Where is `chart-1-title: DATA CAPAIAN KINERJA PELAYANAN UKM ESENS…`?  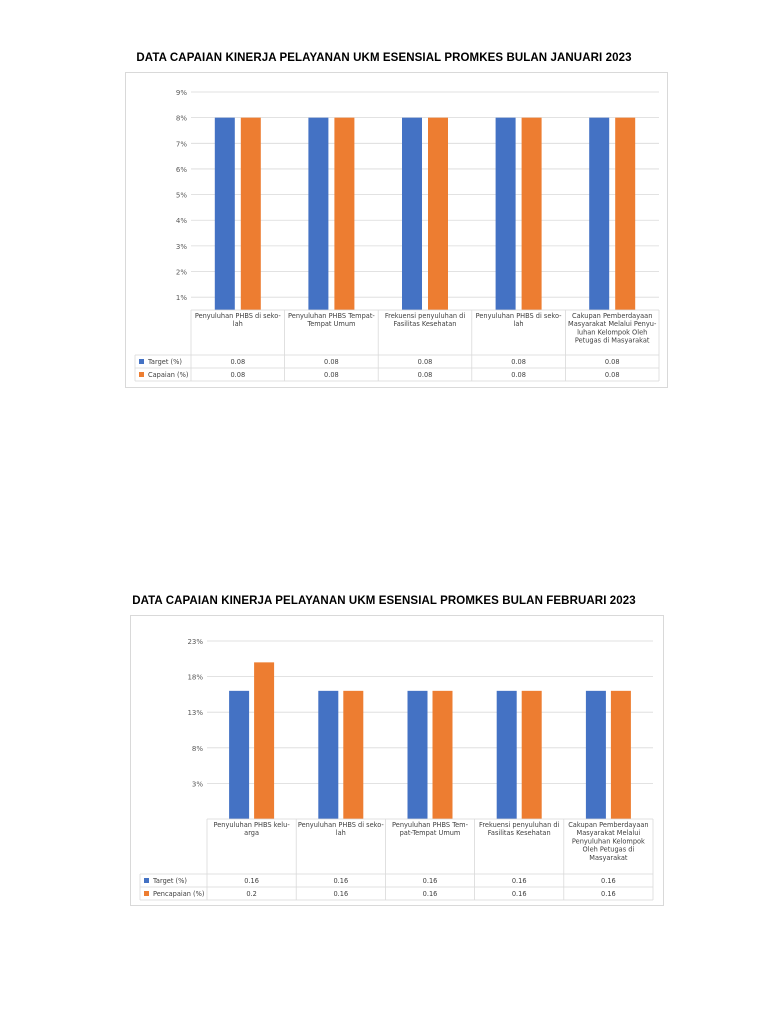 chart-1-title: DATA CAPAIAN KINERJA PELAYANAN UKM ESENS… is located at coordinates (384, 58).